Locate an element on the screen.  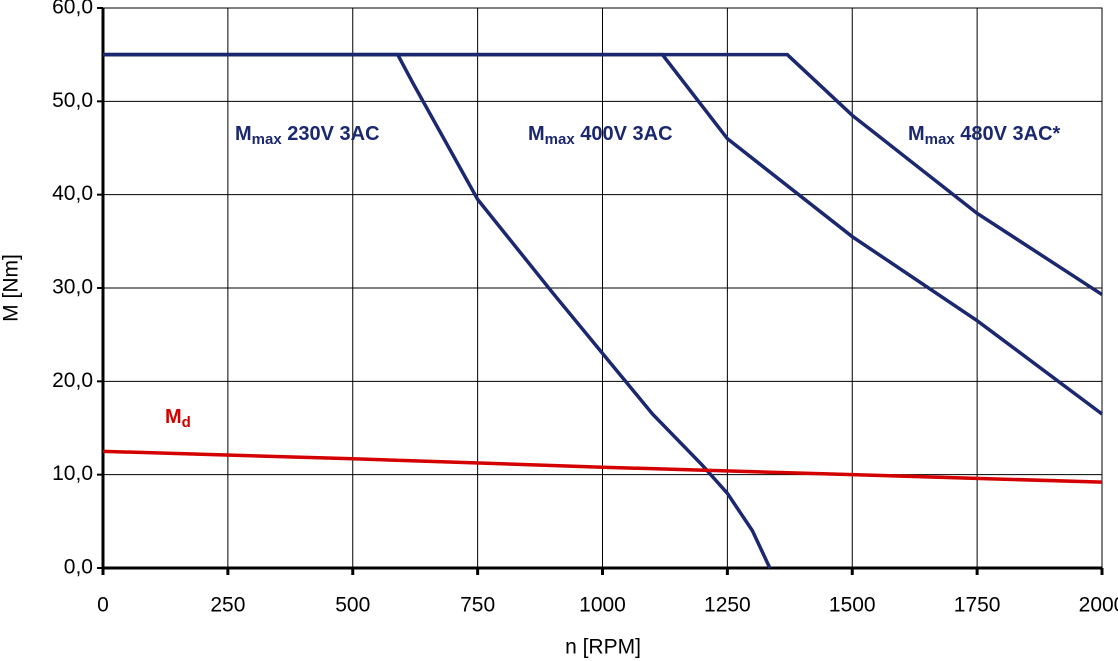
label-text: 230V 3AC is located at coordinates (331, 134).